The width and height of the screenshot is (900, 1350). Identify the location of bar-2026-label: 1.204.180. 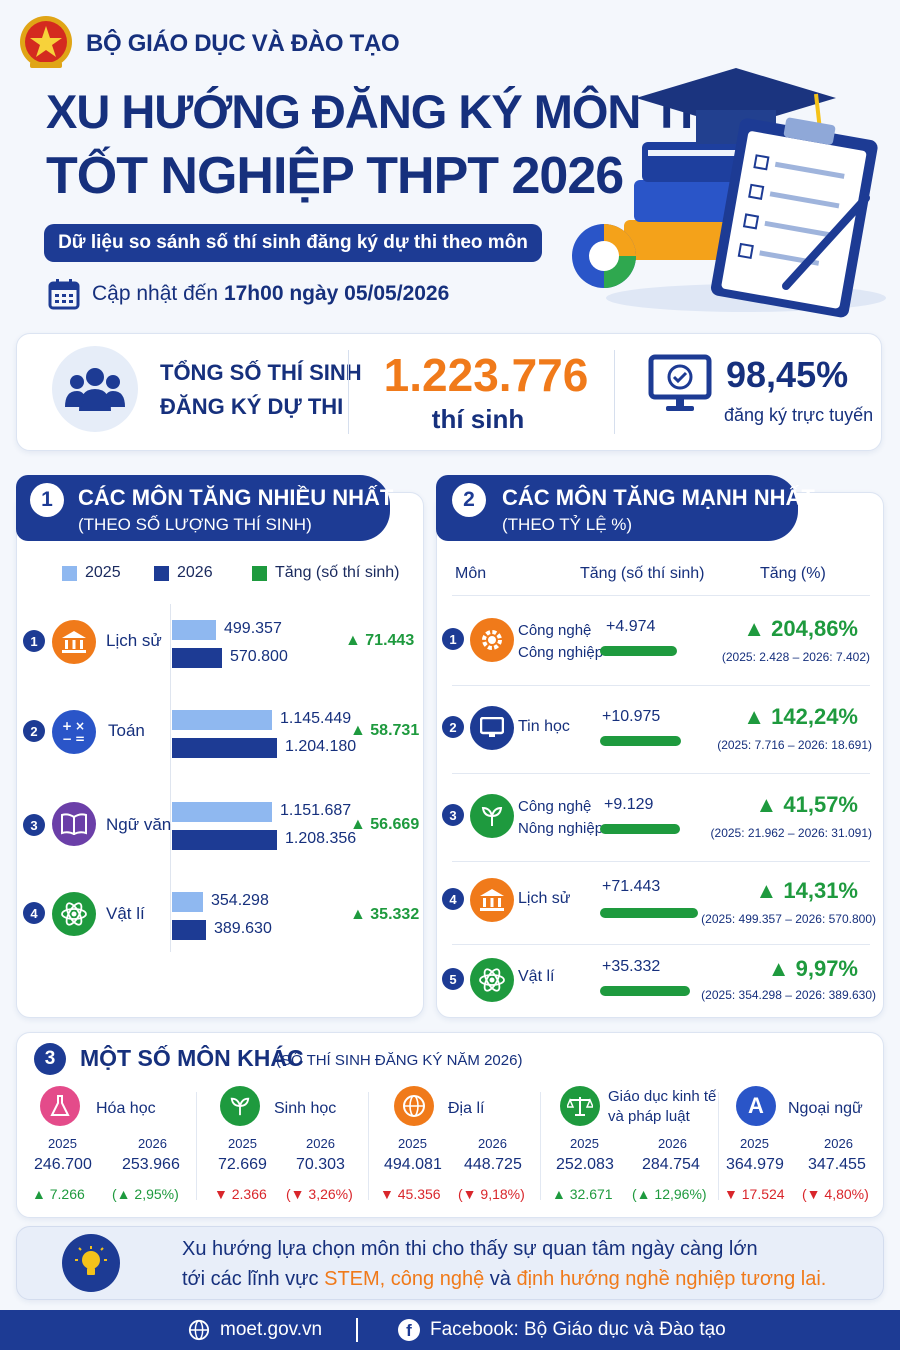
(321, 746).